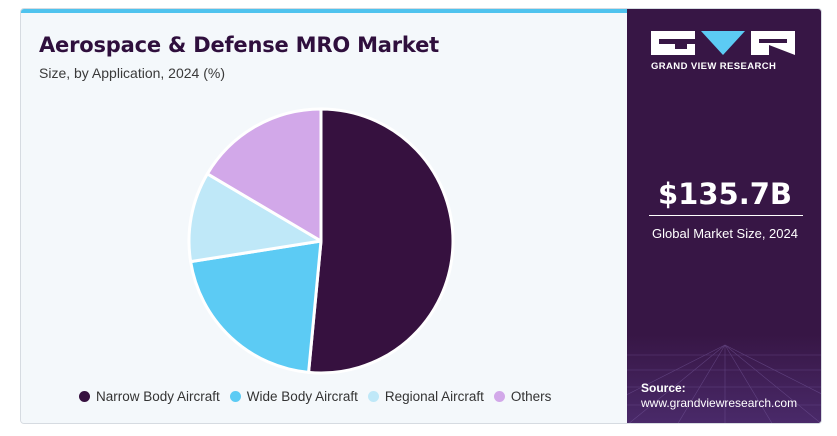  What do you see at coordinates (381, 241) in the screenshot?
I see `pie-slice-narrow-body` at bounding box center [381, 241].